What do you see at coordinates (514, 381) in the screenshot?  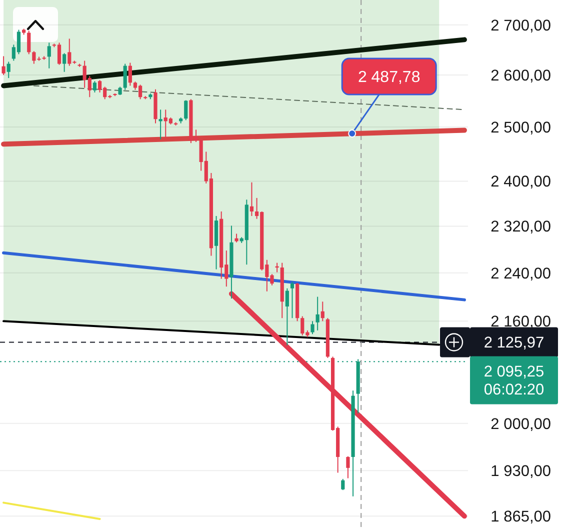 I see `ref-line-label: 2 095,25 06:02:20` at bounding box center [514, 381].